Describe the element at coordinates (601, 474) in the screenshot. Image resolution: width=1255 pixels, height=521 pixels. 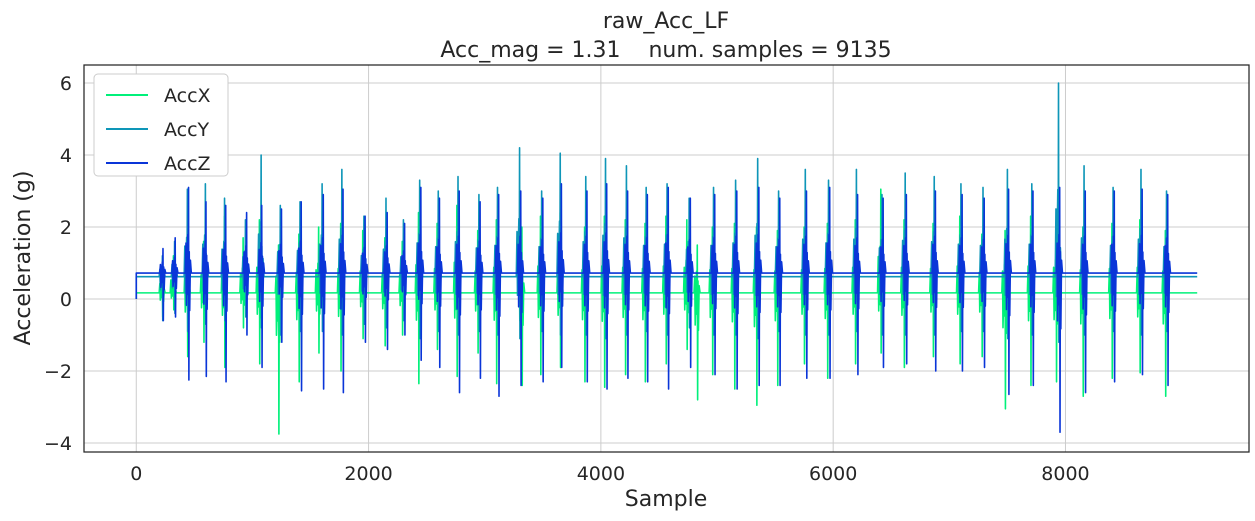
I see `x-tick-label: 4000` at that location.